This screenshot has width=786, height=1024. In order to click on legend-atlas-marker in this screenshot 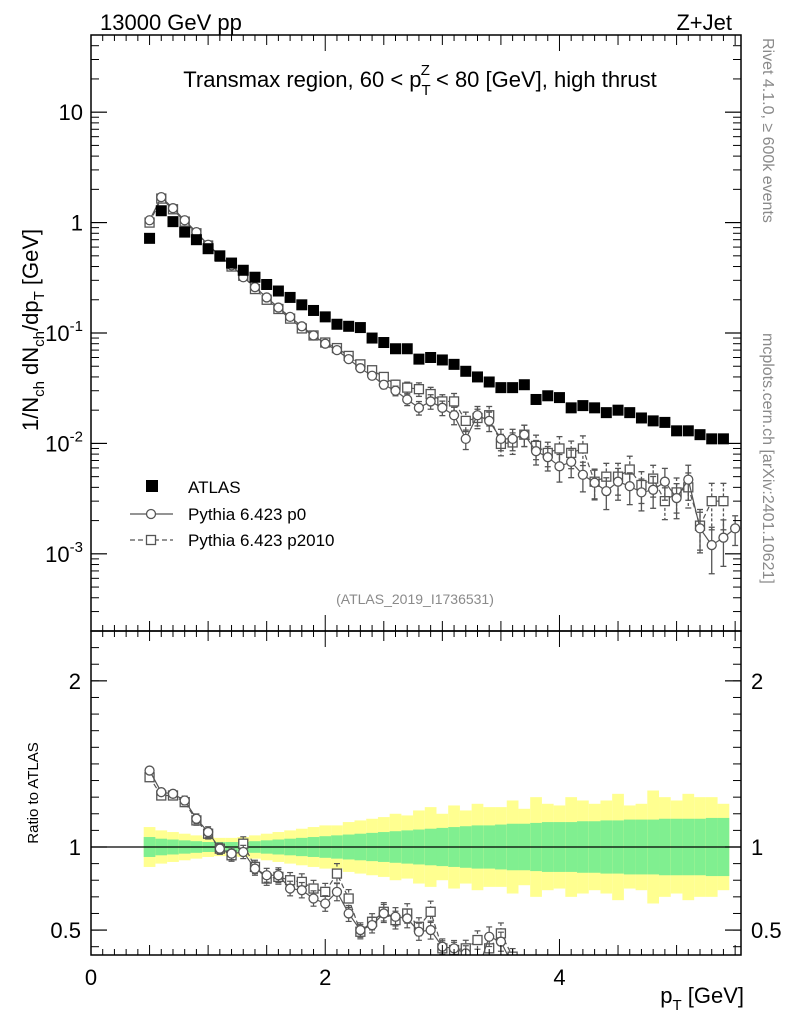, I will do `click(152, 486)`.